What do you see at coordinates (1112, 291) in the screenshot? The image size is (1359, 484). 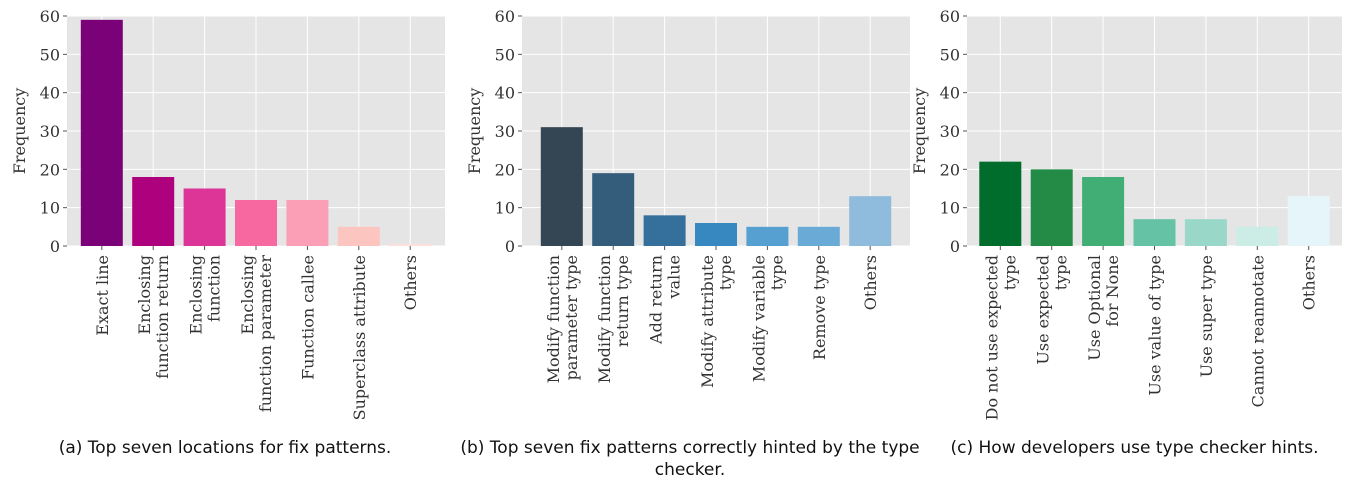 I see `x-tick-label: for None` at bounding box center [1112, 291].